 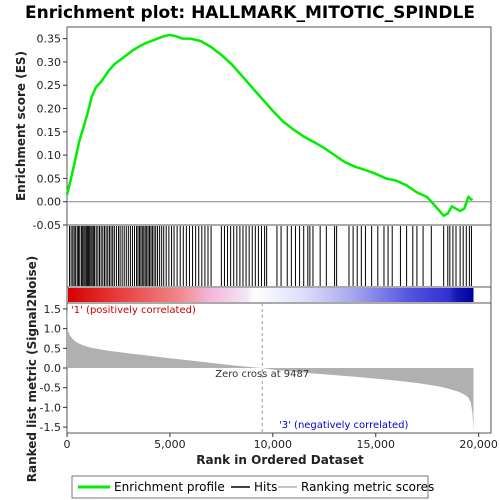 I want to click on x-tick-label: 15,000, so click(x=375, y=444).